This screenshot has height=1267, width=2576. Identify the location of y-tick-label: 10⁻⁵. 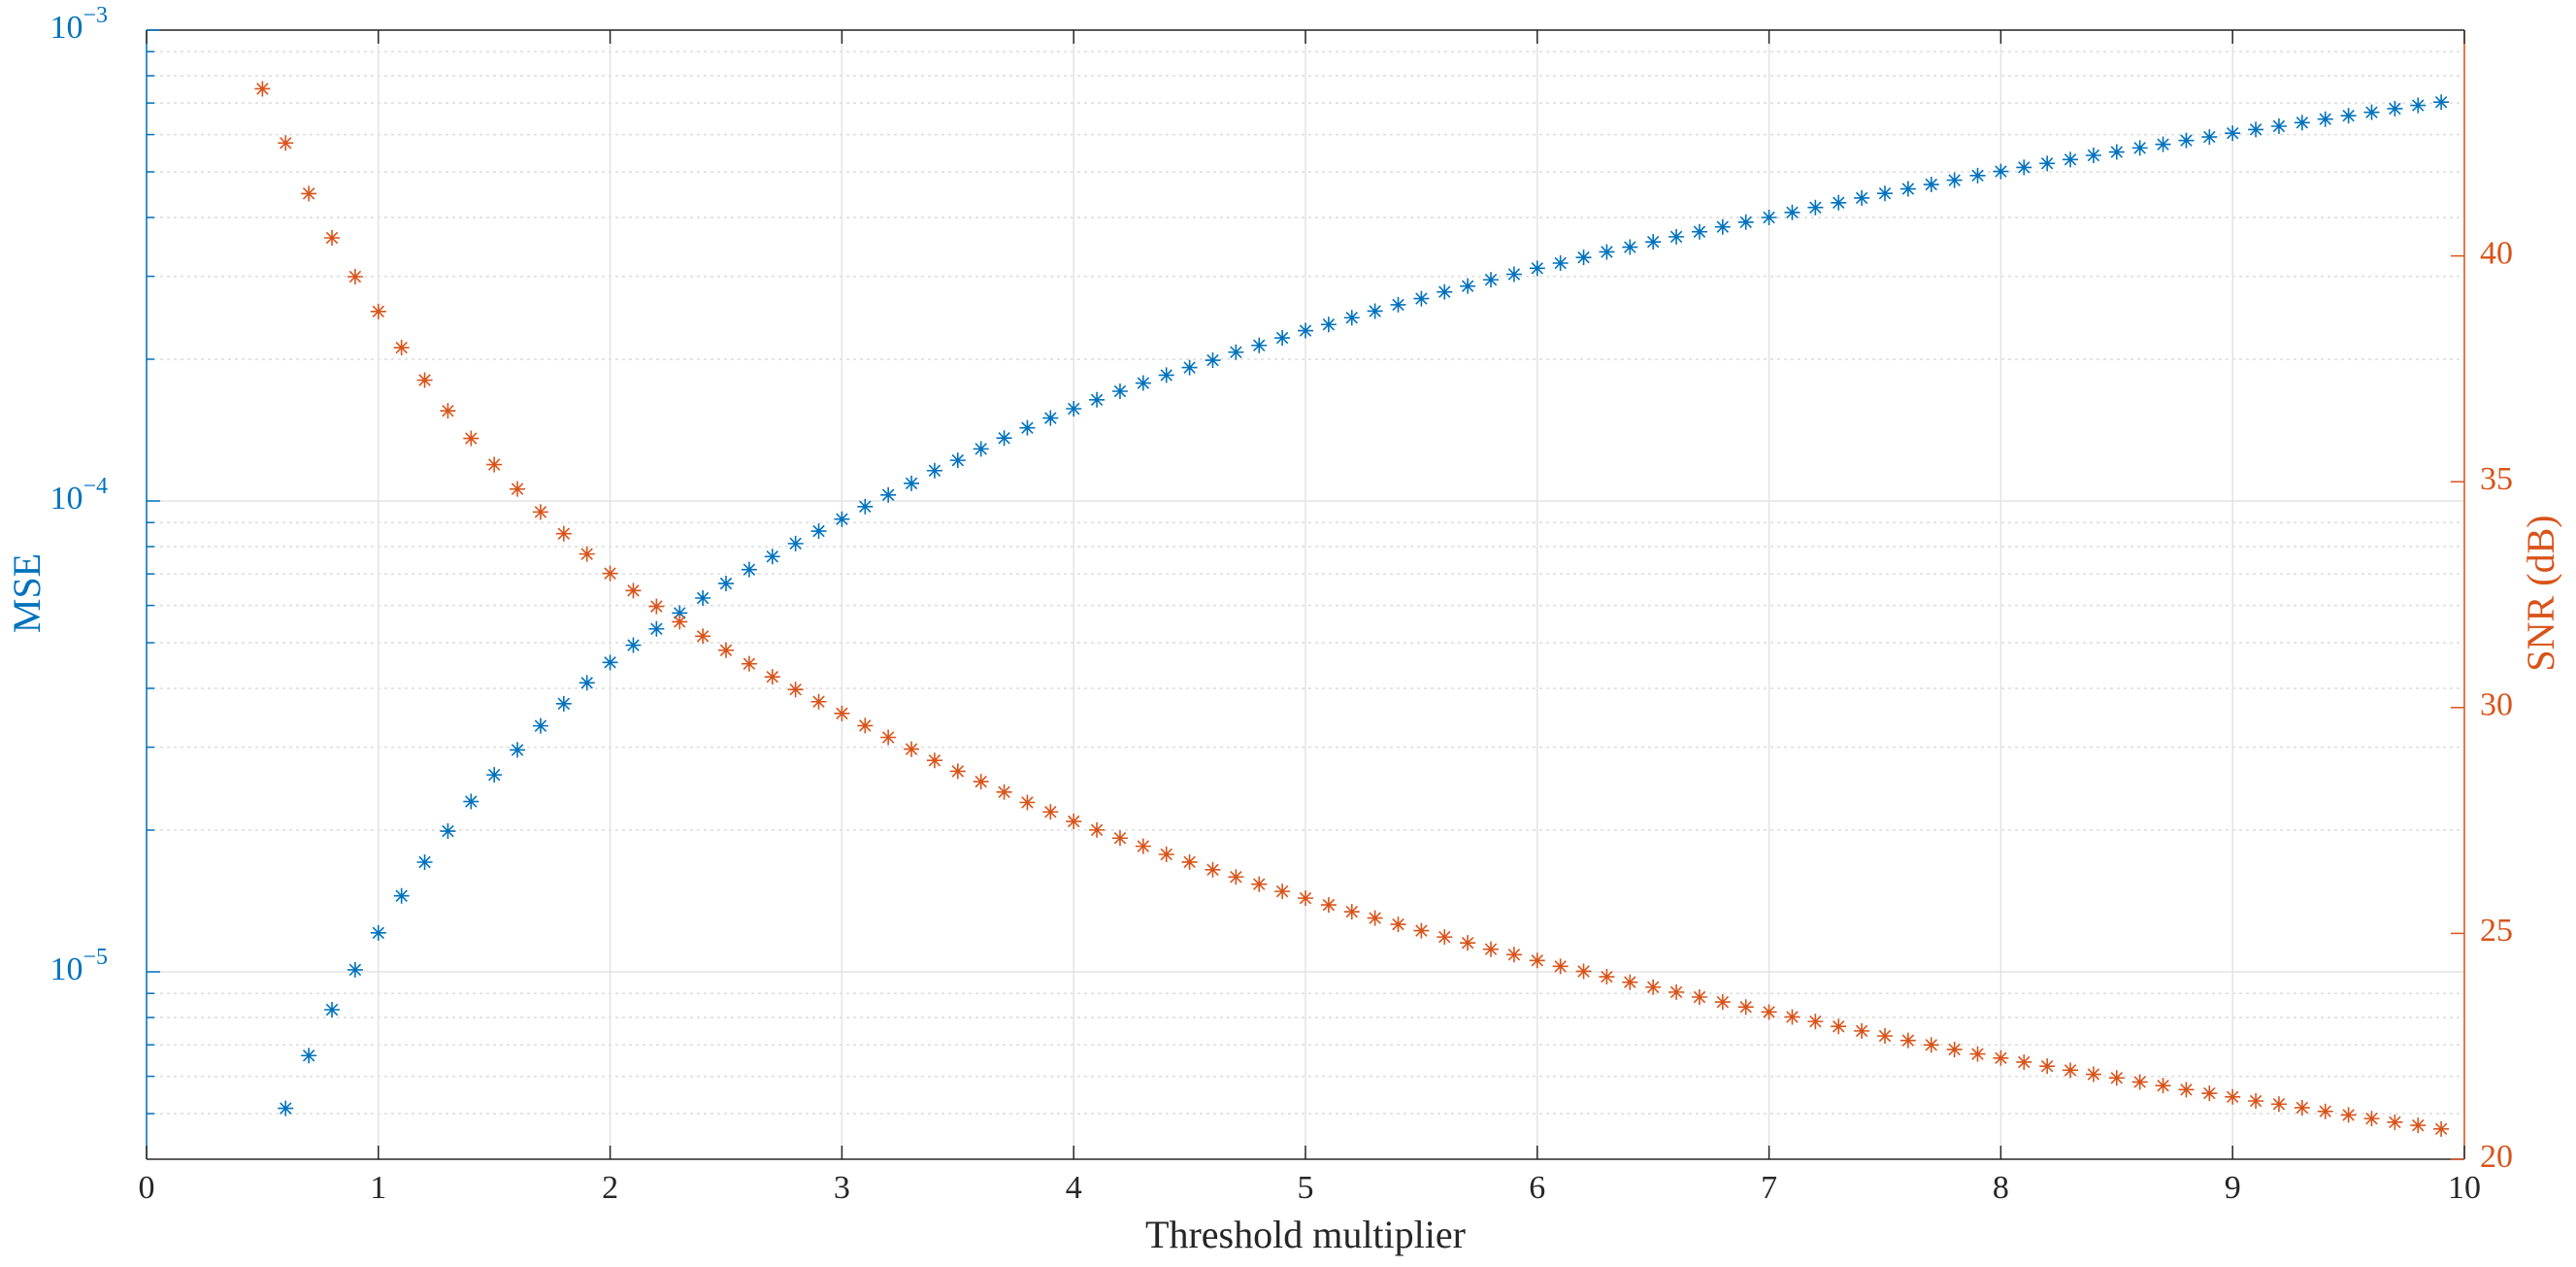
(79, 965).